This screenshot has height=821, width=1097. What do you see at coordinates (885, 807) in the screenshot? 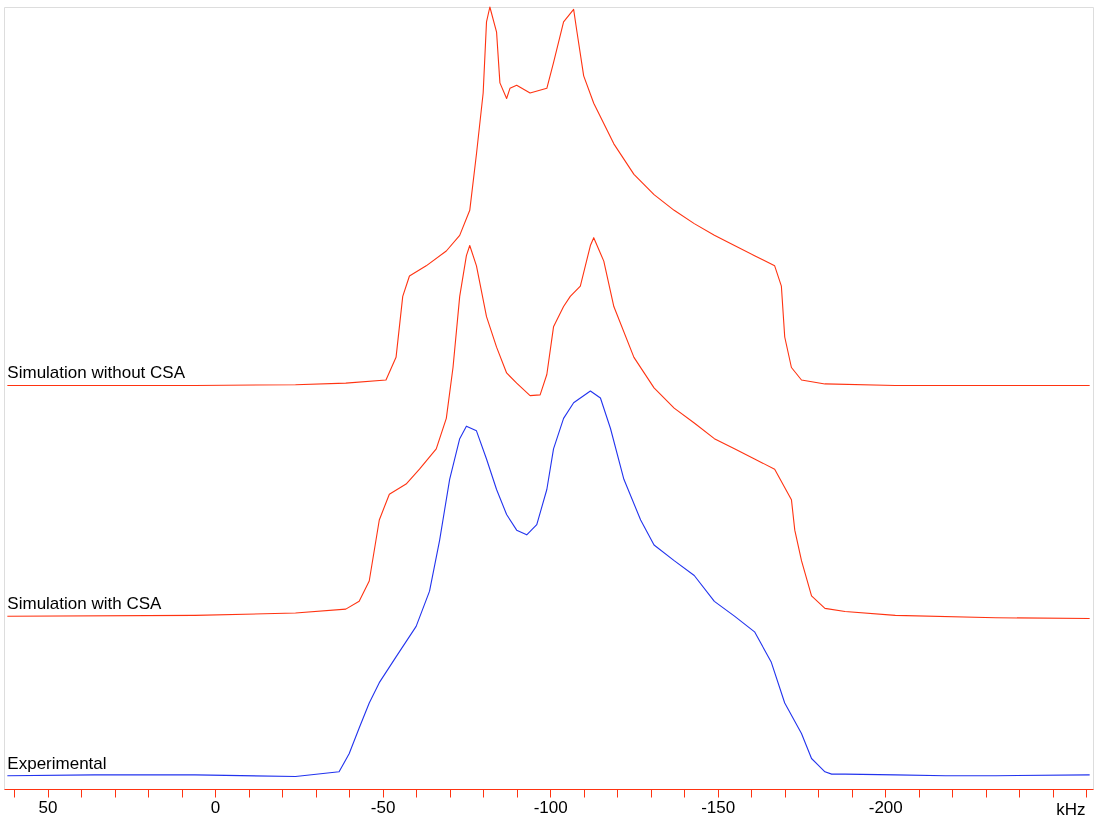
I see `x-tick-label: -200` at bounding box center [885, 807].